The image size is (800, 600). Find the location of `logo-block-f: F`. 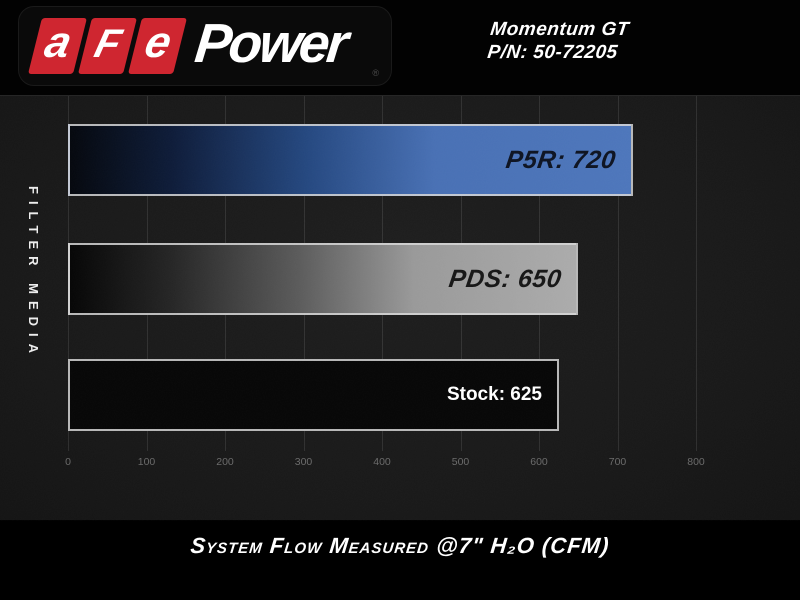

logo-block-f: F is located at coordinates (107, 46).